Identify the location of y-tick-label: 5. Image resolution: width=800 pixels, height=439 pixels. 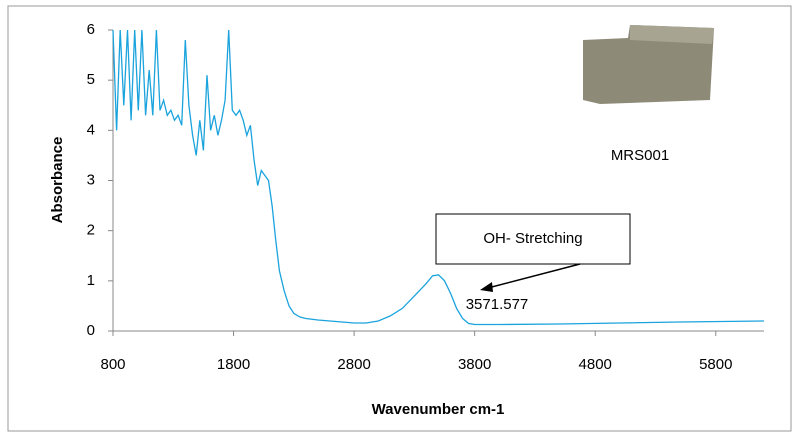
(91, 79).